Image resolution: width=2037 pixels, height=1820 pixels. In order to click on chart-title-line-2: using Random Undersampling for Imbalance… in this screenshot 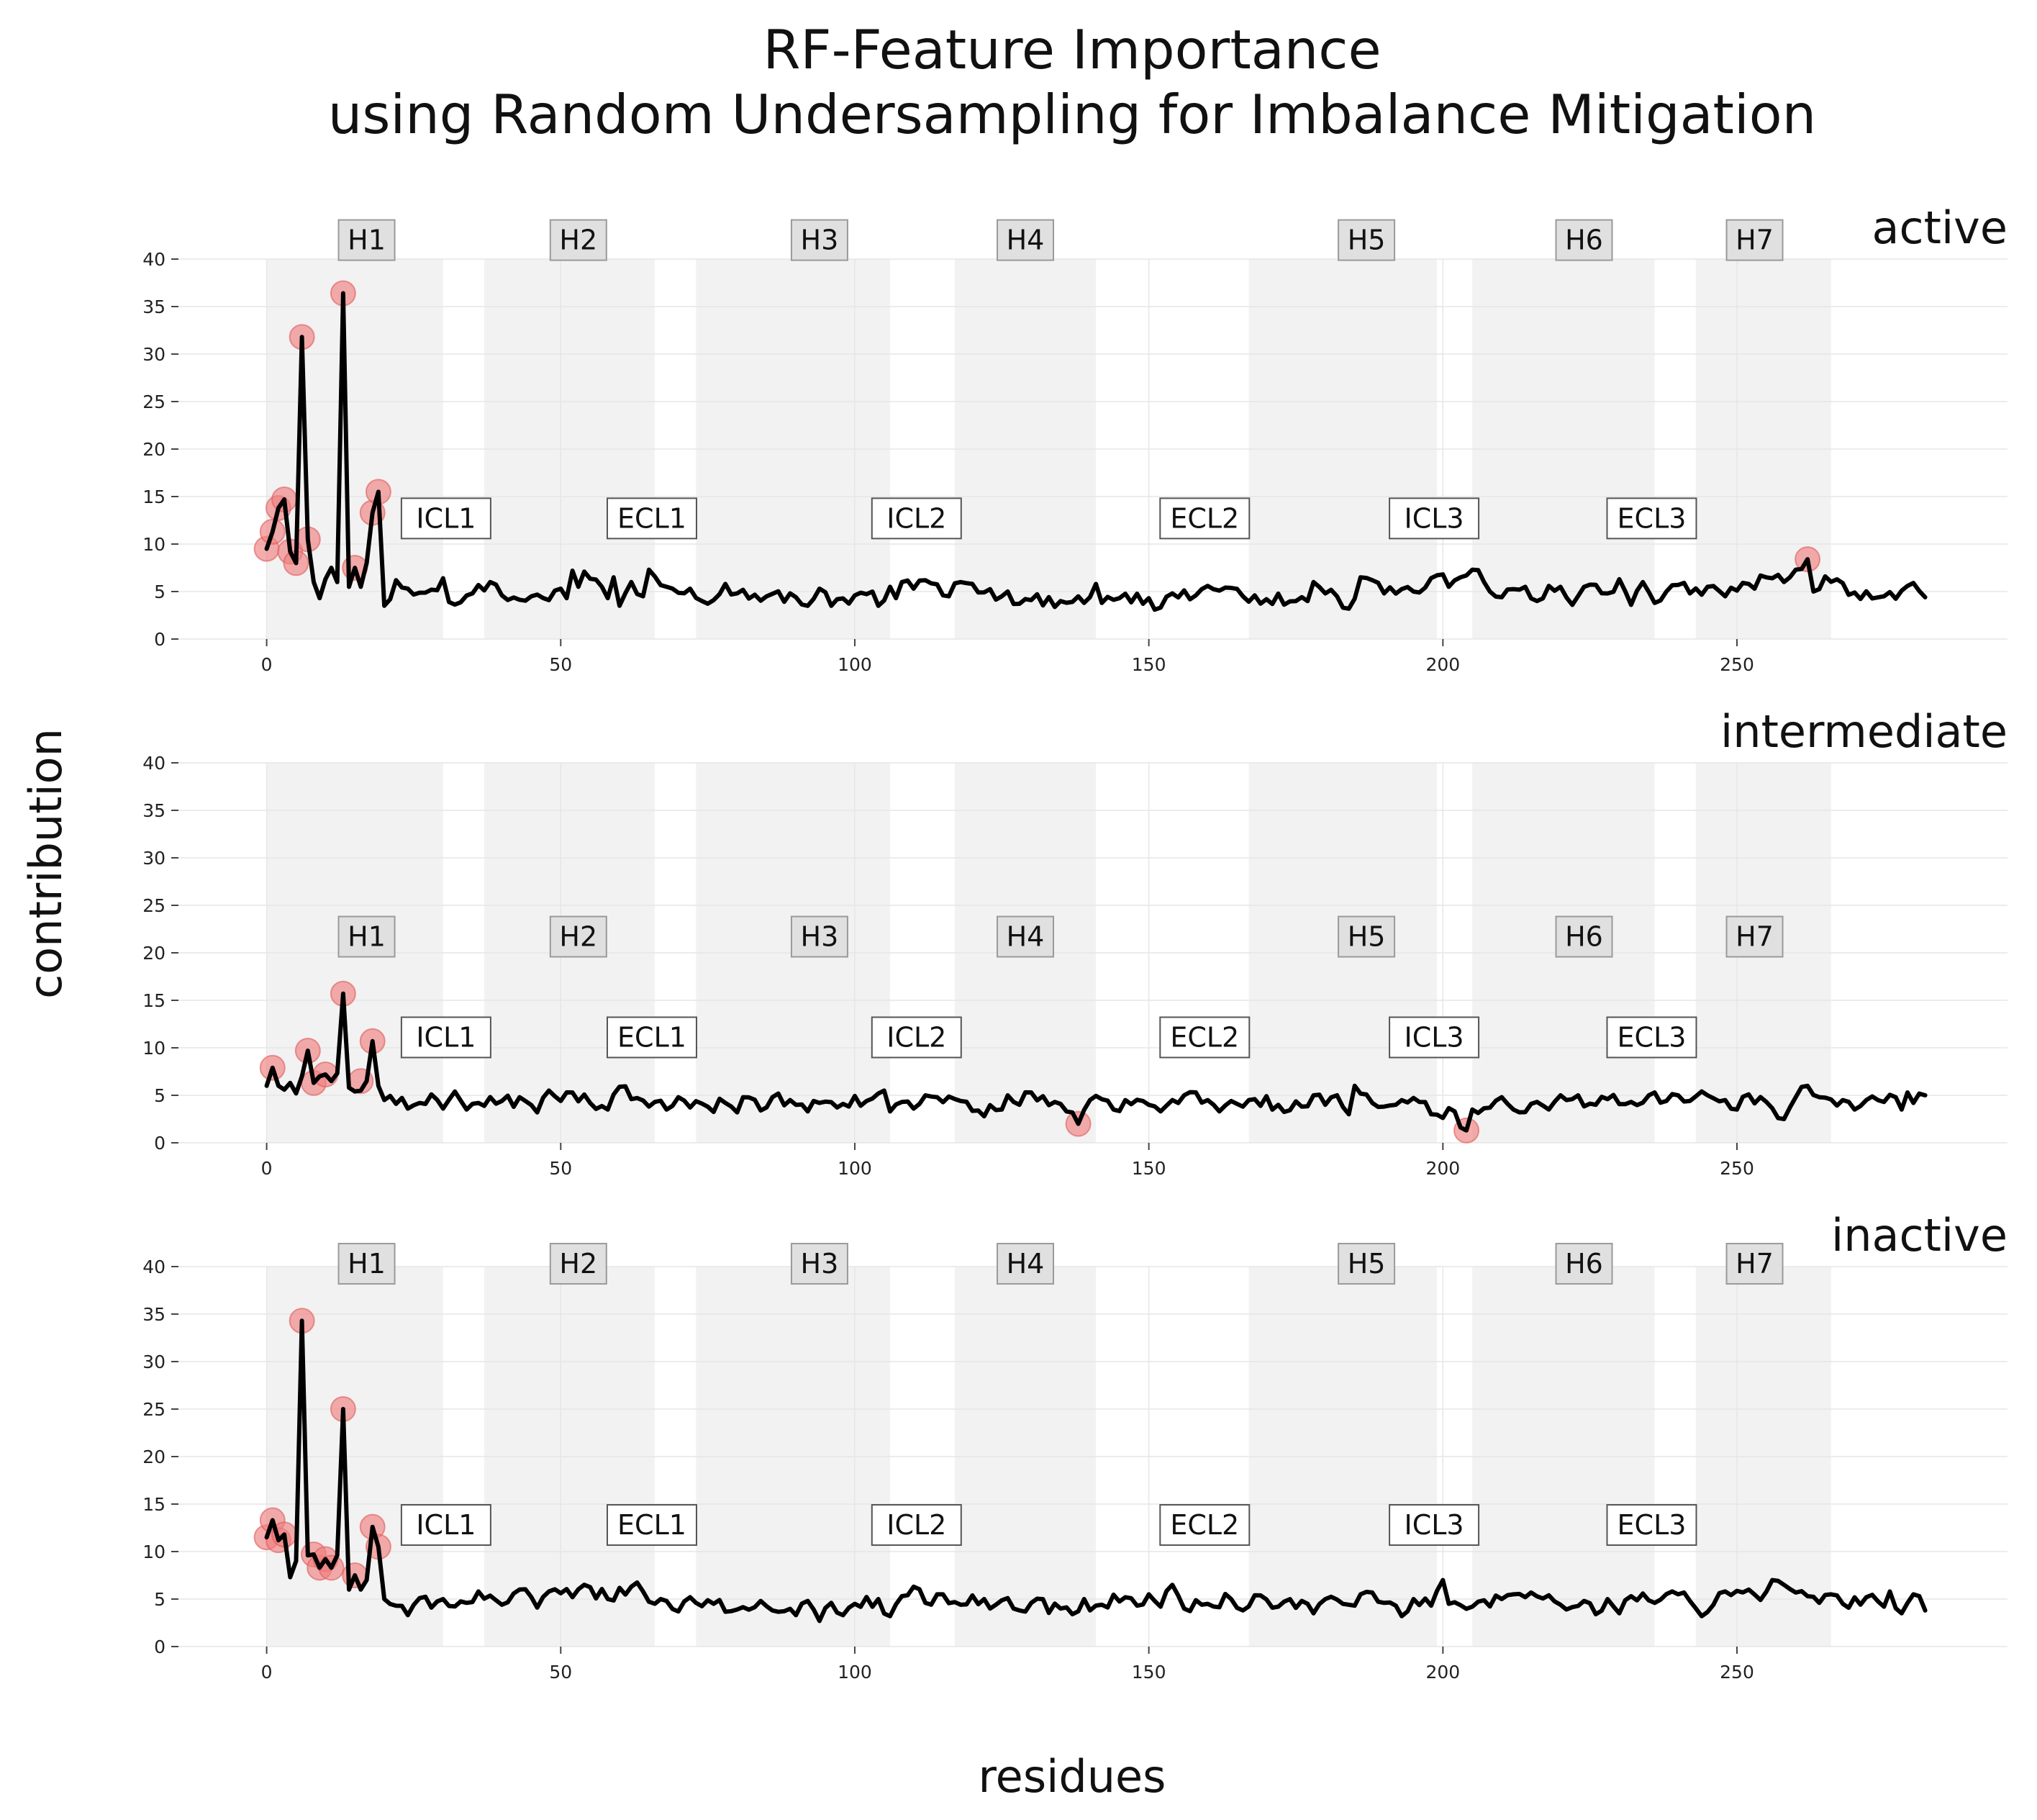, I will do `click(1072, 114)`.